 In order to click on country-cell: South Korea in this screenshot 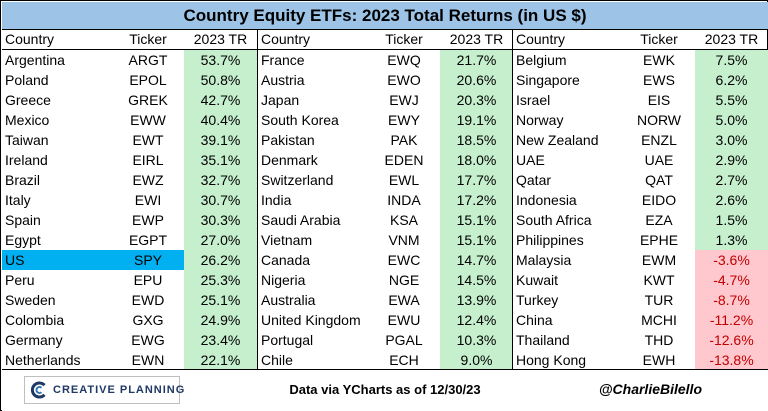, I will do `click(300, 120)`.